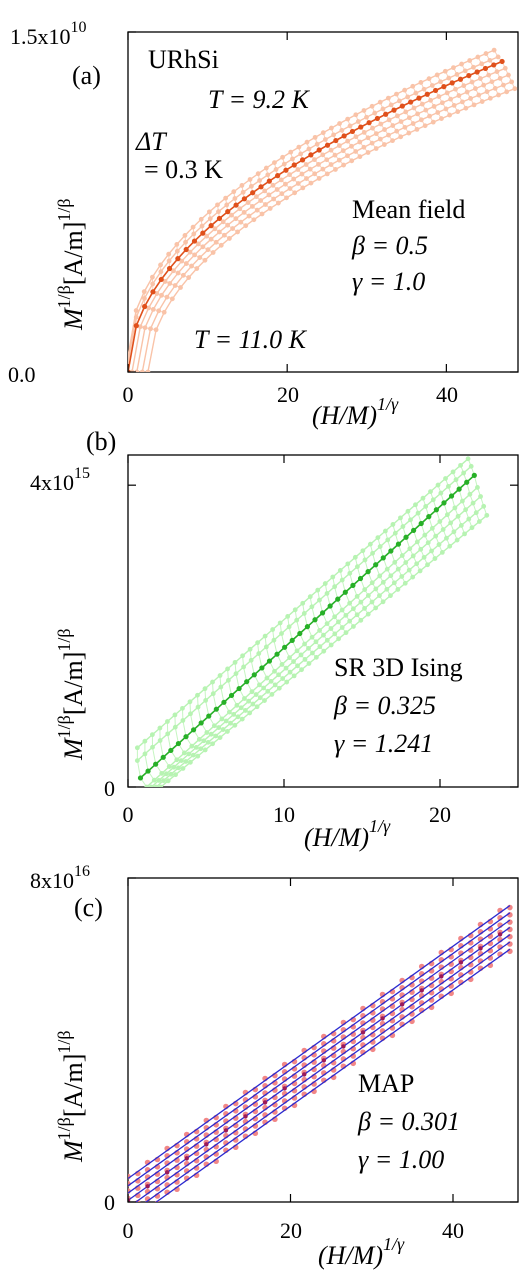 Image resolution: width=522 pixels, height=1281 pixels. What do you see at coordinates (71, 694) in the screenshot?
I see `panel-b-y-axis-label: M1/β[A/m]1/β` at bounding box center [71, 694].